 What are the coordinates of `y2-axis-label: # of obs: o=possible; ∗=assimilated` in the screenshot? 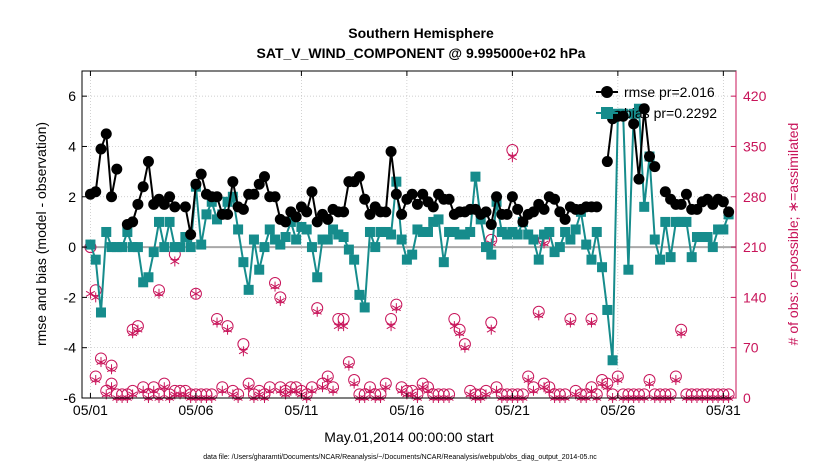 It's located at (793, 234).